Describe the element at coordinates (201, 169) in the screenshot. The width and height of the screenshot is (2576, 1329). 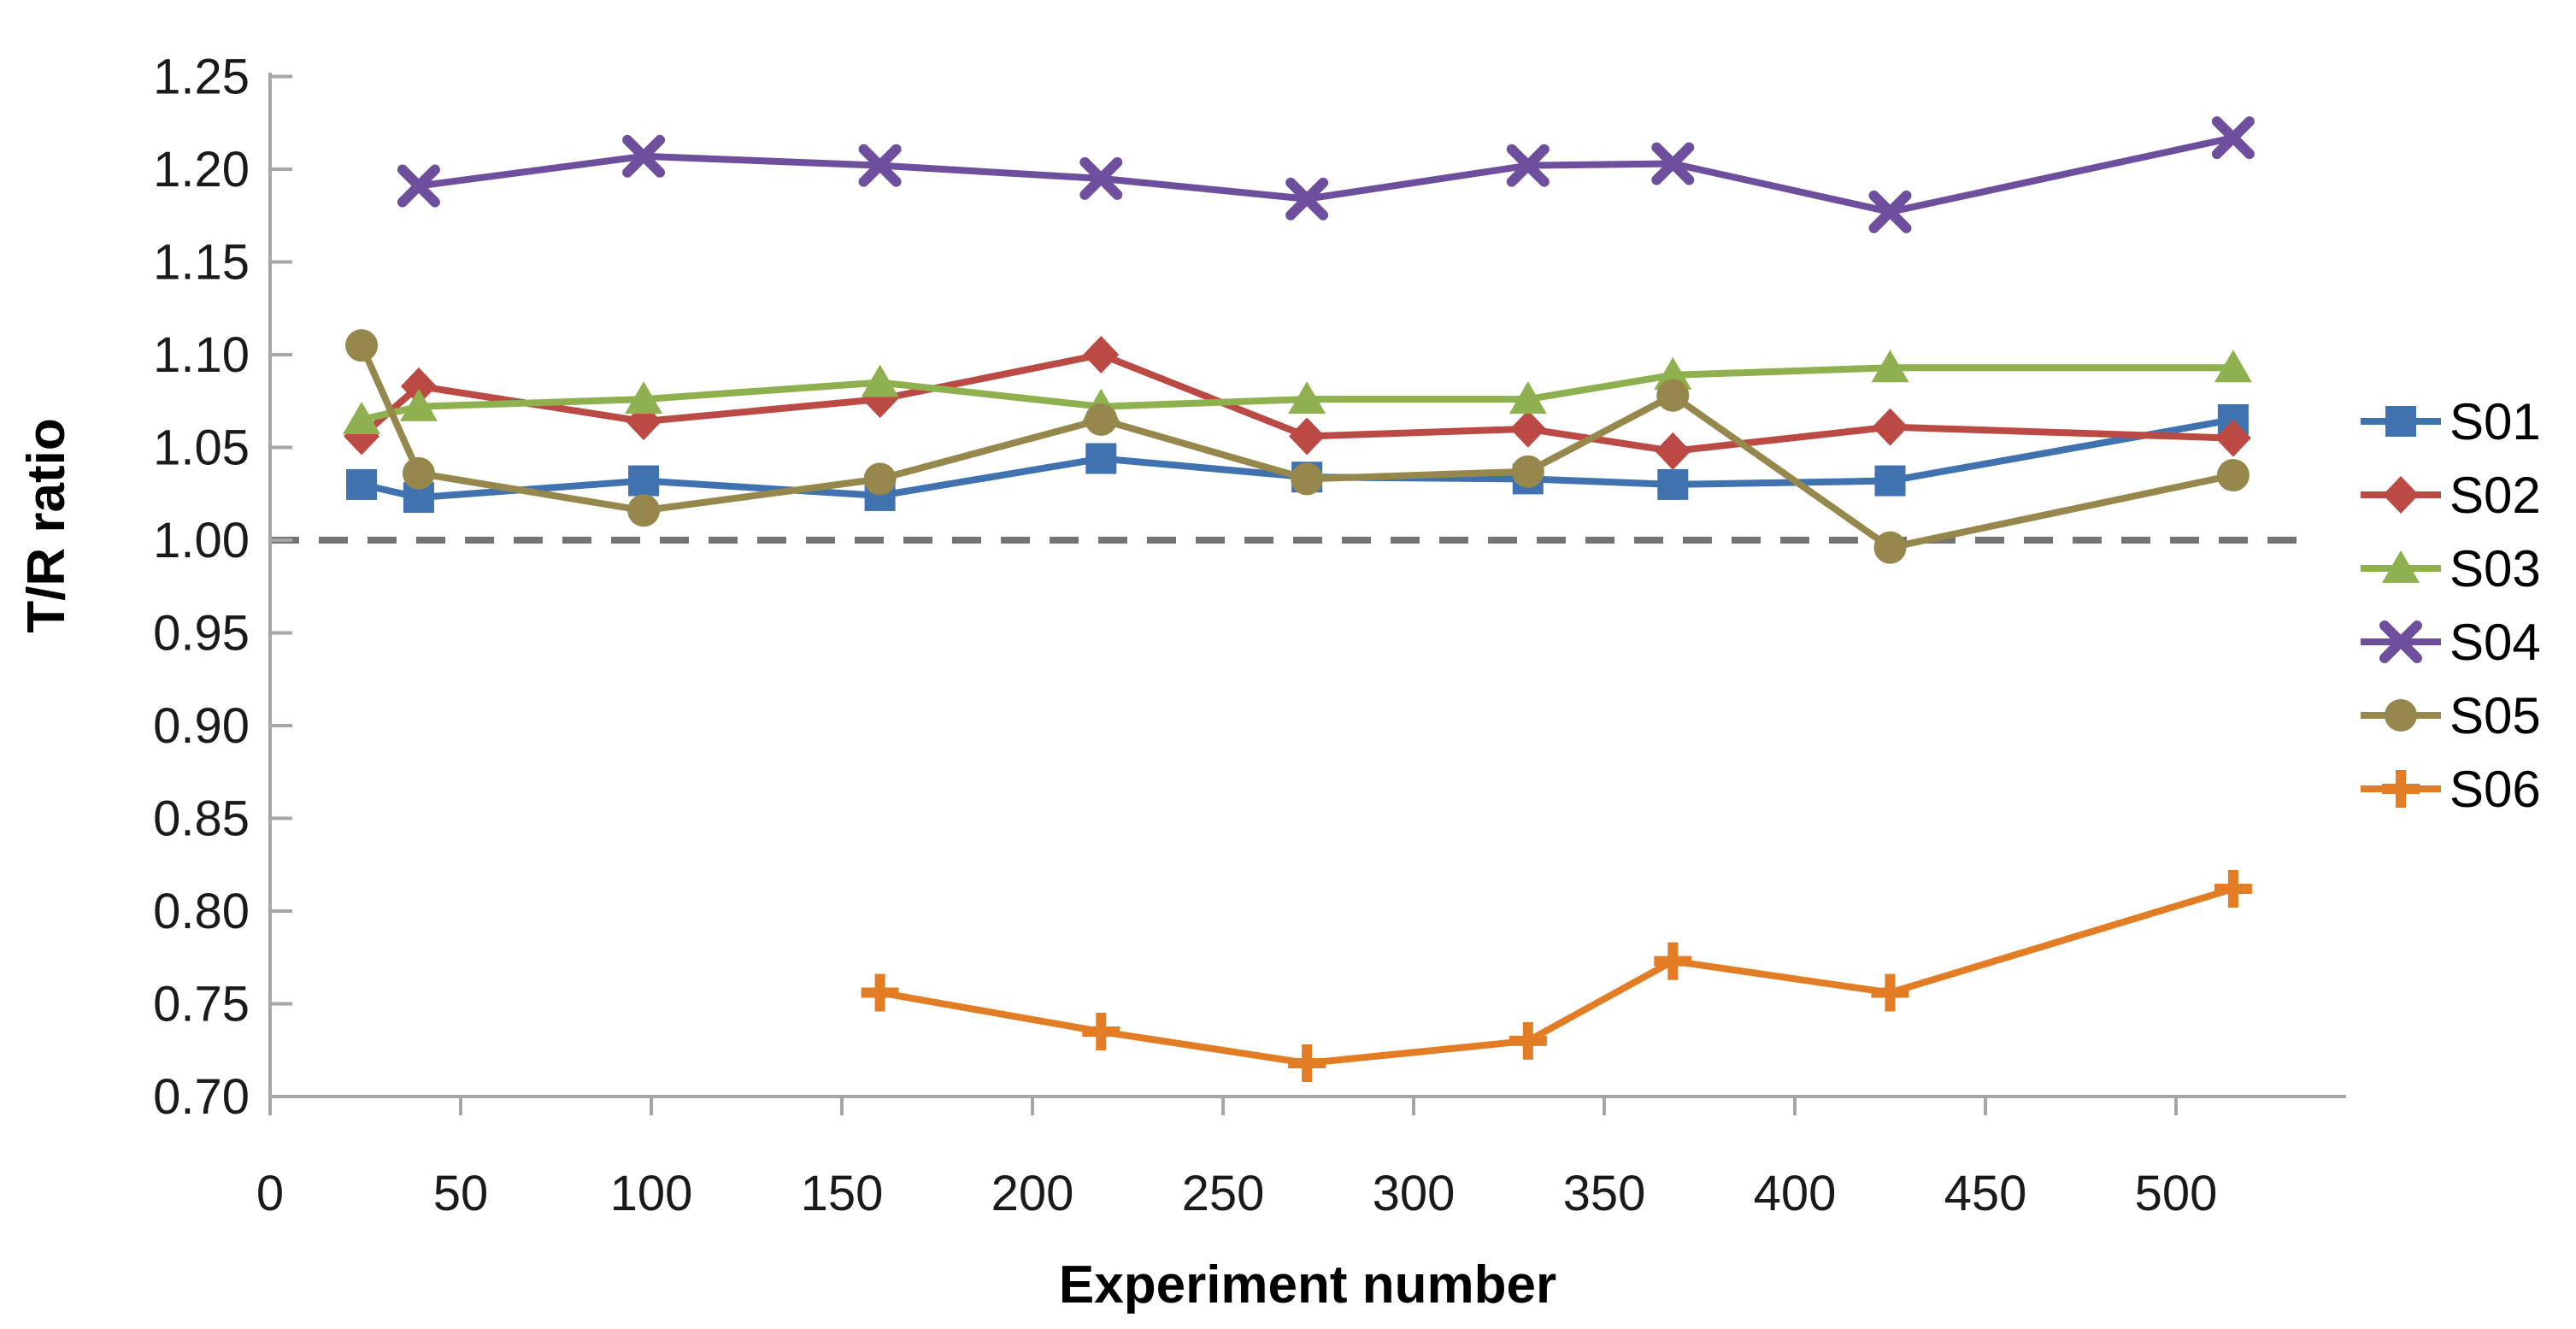
I see `y-tick-label: 1.20` at that location.